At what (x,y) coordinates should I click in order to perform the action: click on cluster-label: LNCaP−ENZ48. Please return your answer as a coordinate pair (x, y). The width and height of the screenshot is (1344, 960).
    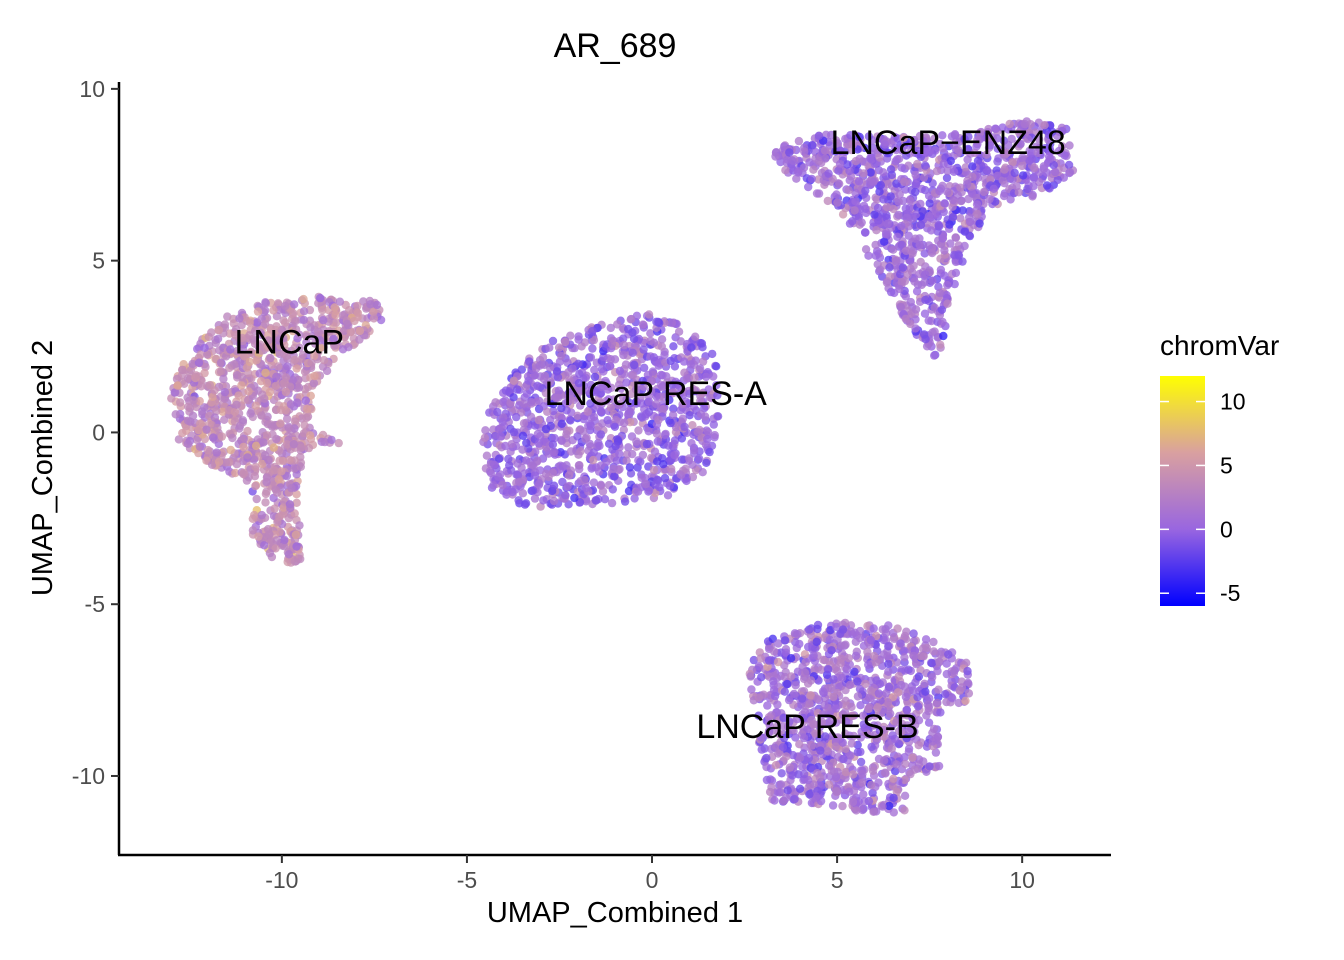
    Looking at the image, I should click on (947, 143).